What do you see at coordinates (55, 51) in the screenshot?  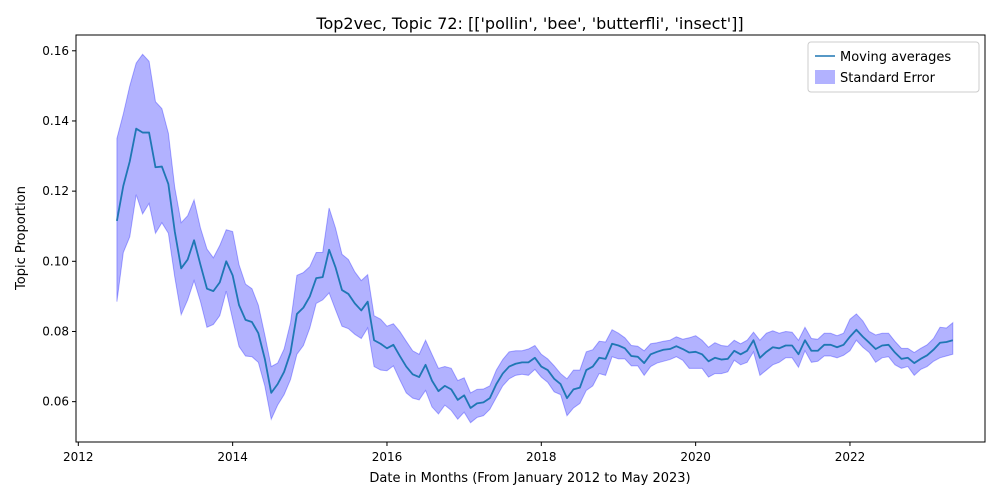 I see `y-tick-label: 0.16` at bounding box center [55, 51].